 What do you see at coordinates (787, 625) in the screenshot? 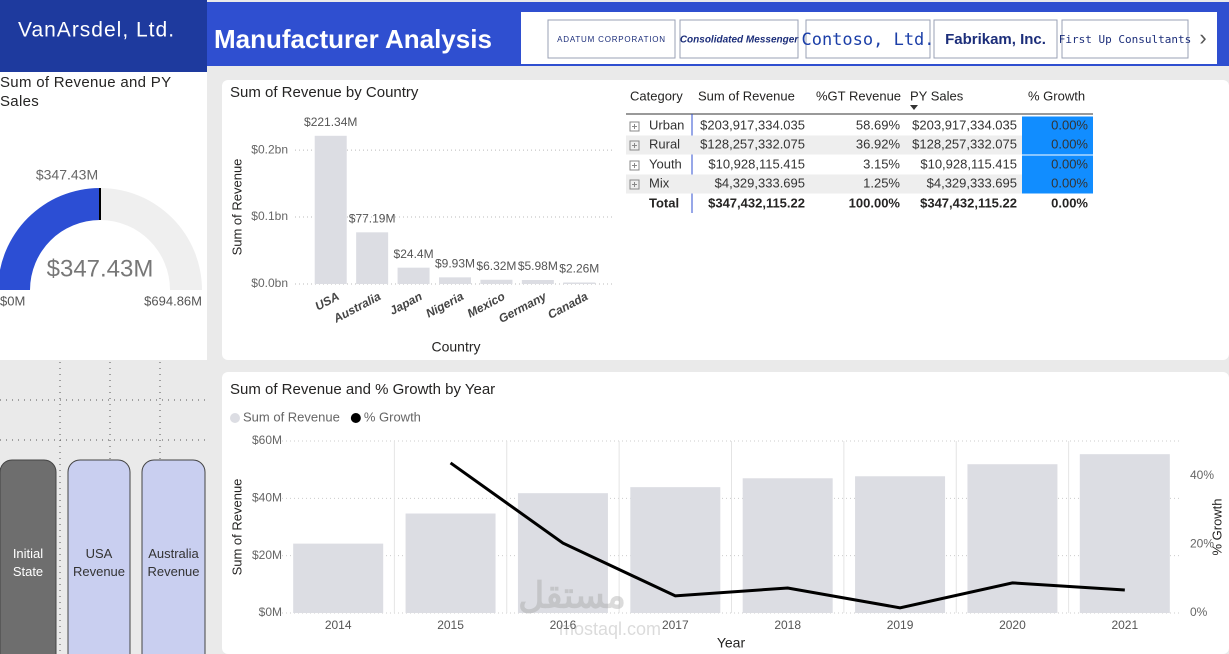
I see `x-tick-label: 2018` at bounding box center [787, 625].